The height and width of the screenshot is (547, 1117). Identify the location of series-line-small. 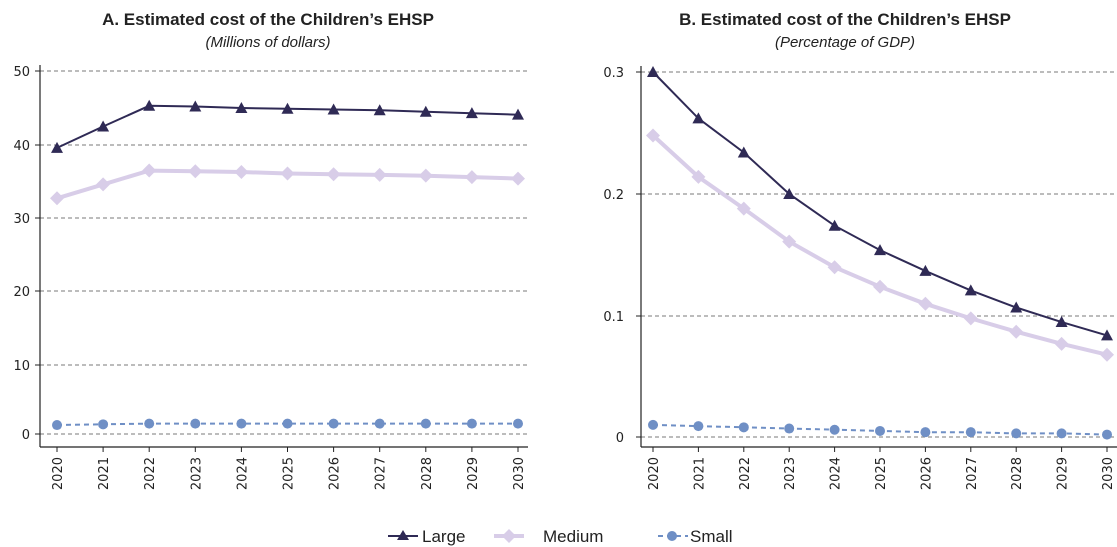
(287, 424).